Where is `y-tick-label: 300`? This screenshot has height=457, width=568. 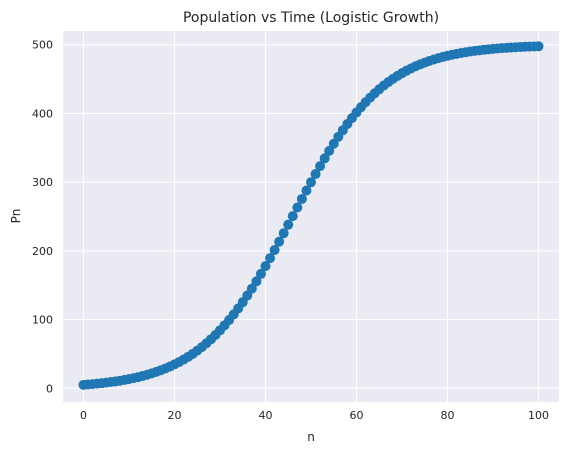 y-tick-label: 300 is located at coordinates (42, 182).